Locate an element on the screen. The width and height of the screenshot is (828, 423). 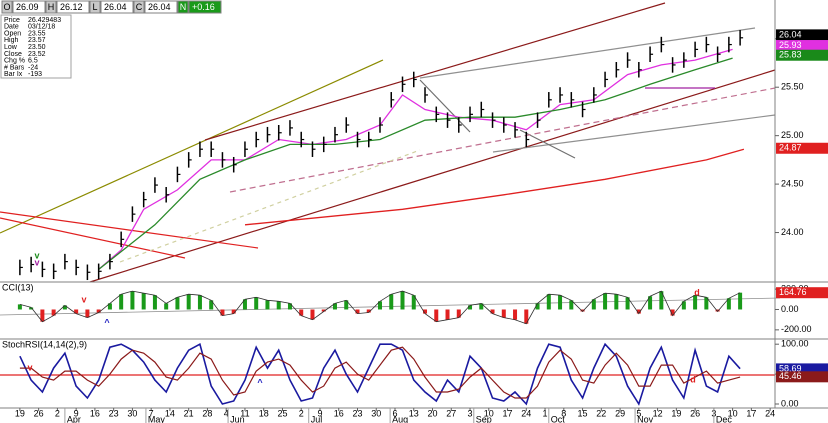
value-box-label: 24.87 is located at coordinates (790, 148).